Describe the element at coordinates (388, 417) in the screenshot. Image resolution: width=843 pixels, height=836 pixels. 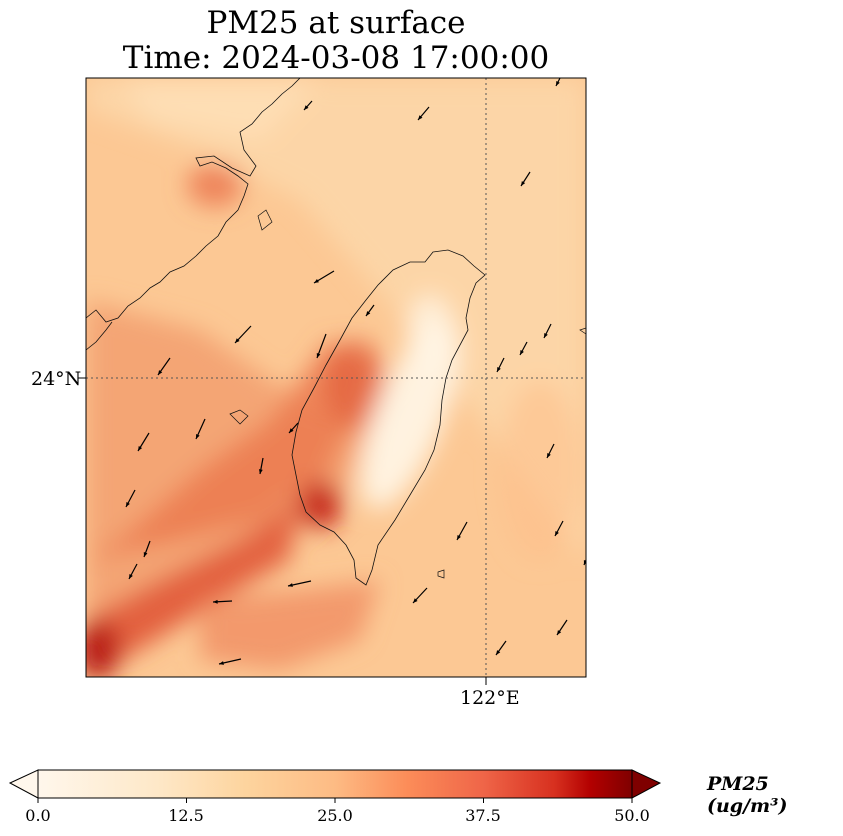
I see `taiwan-coastline` at that location.